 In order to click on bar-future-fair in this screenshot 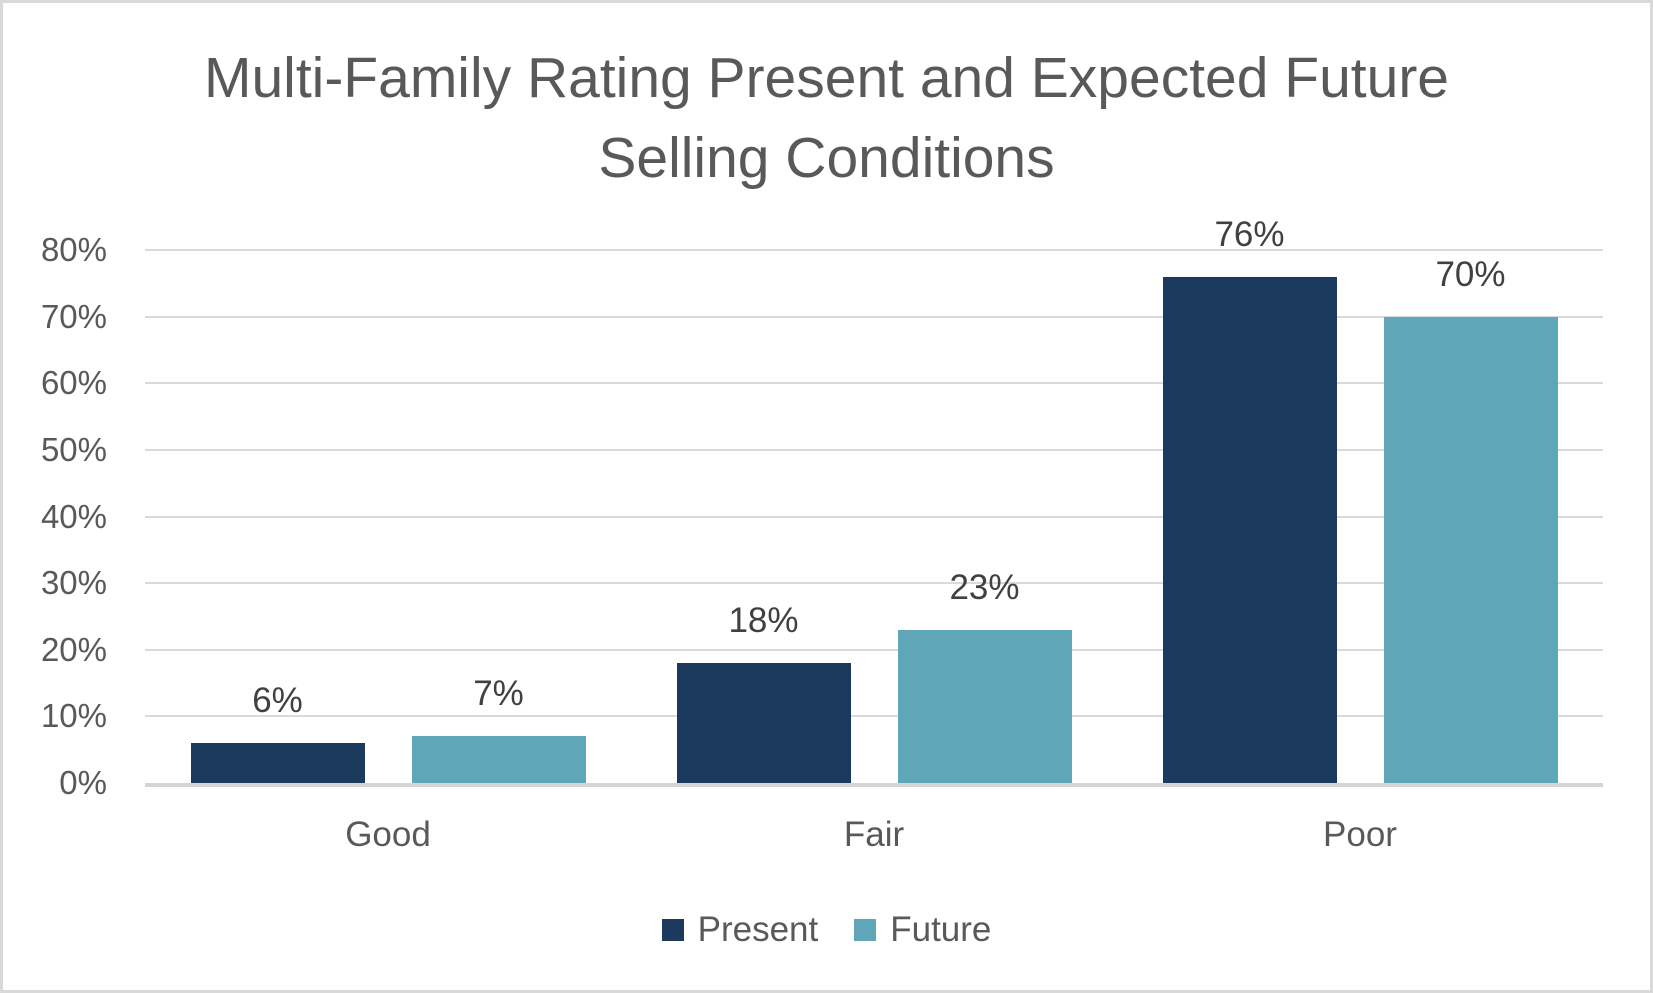, I will do `click(984, 706)`.